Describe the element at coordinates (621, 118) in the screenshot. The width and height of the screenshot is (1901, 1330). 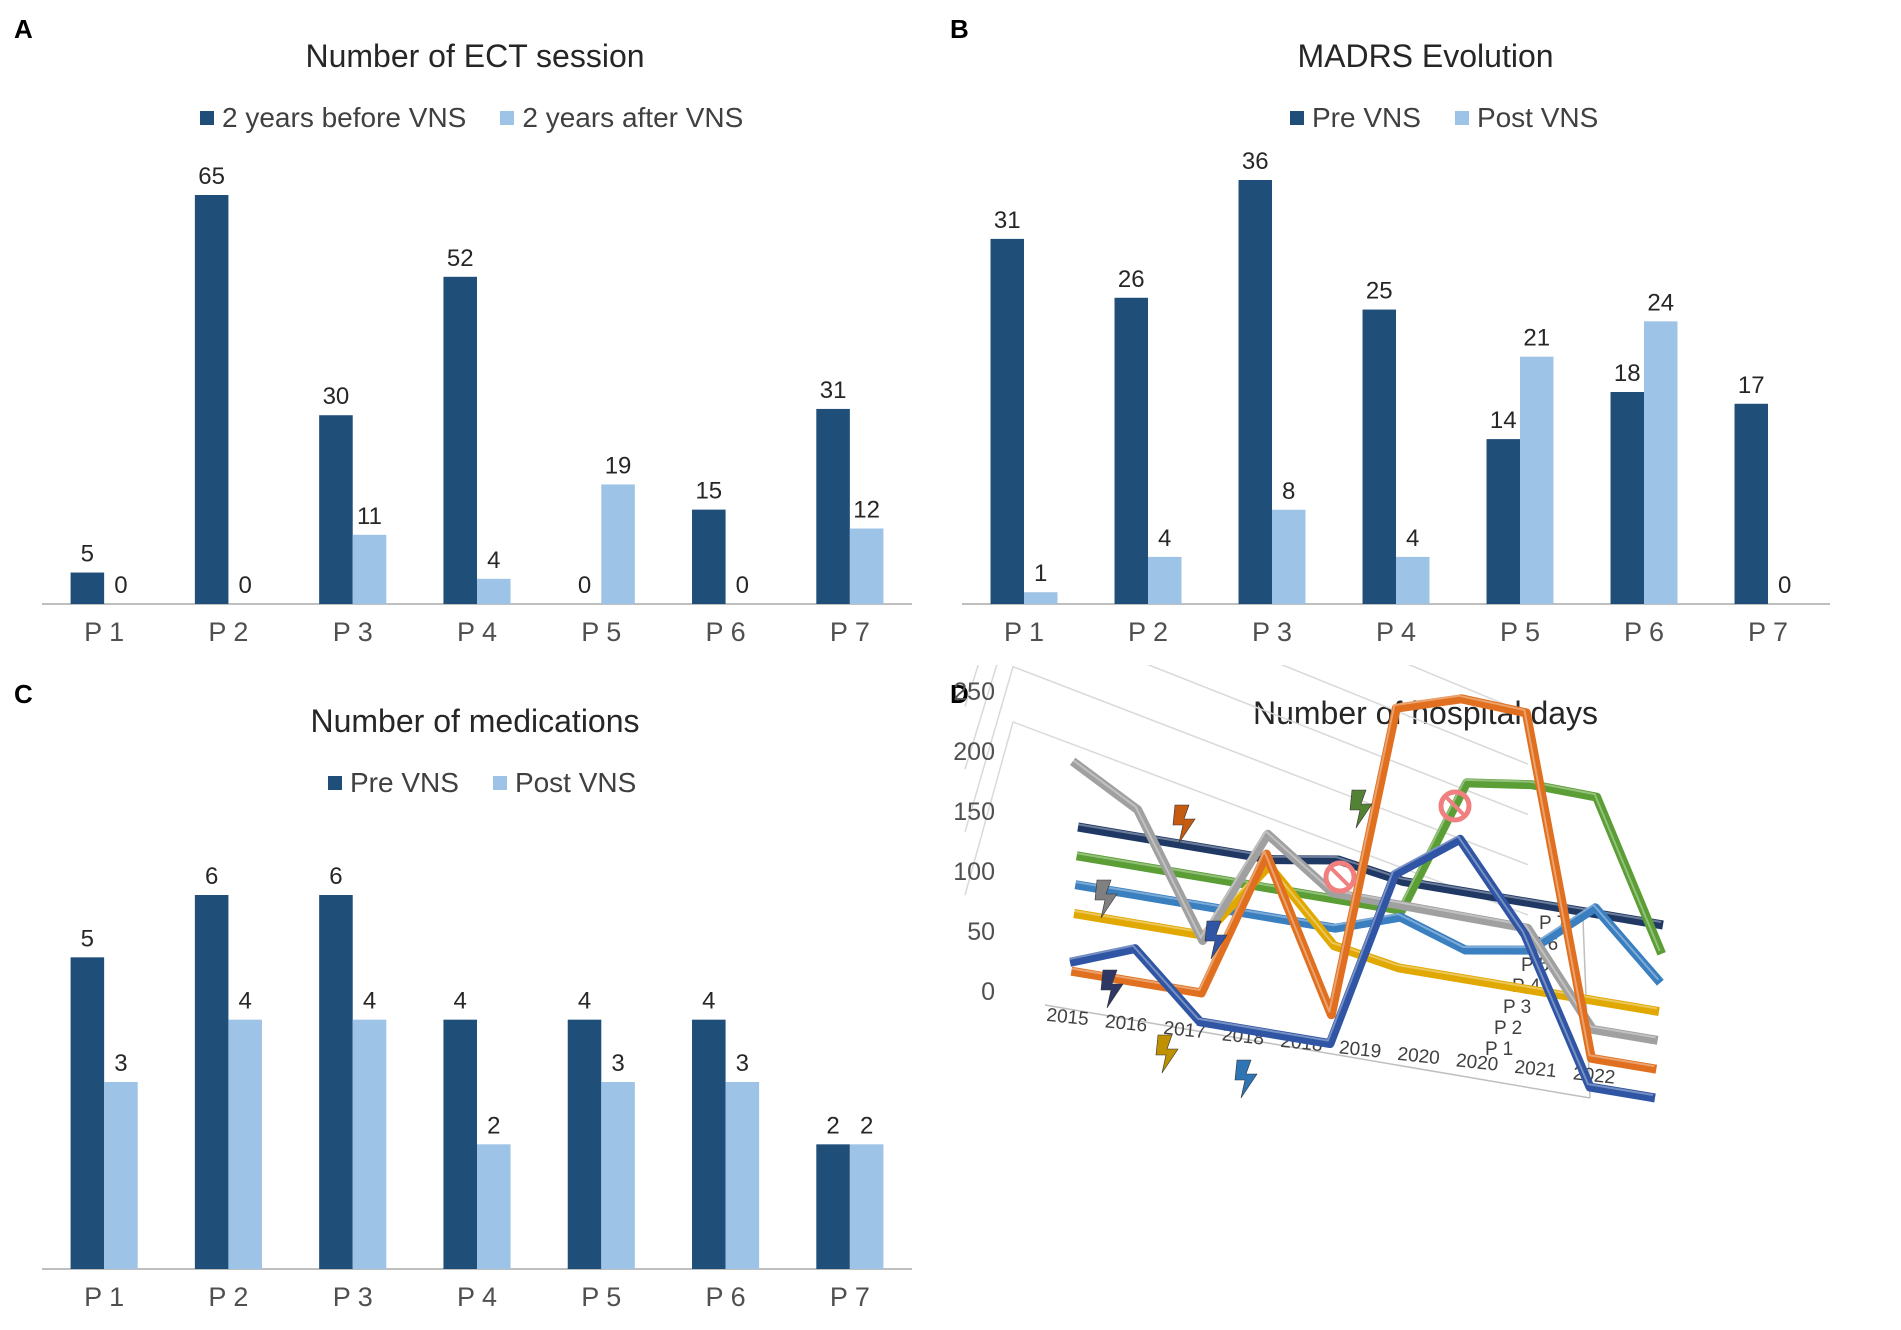
I see `legend-item-post: 2 years after VNS` at that location.